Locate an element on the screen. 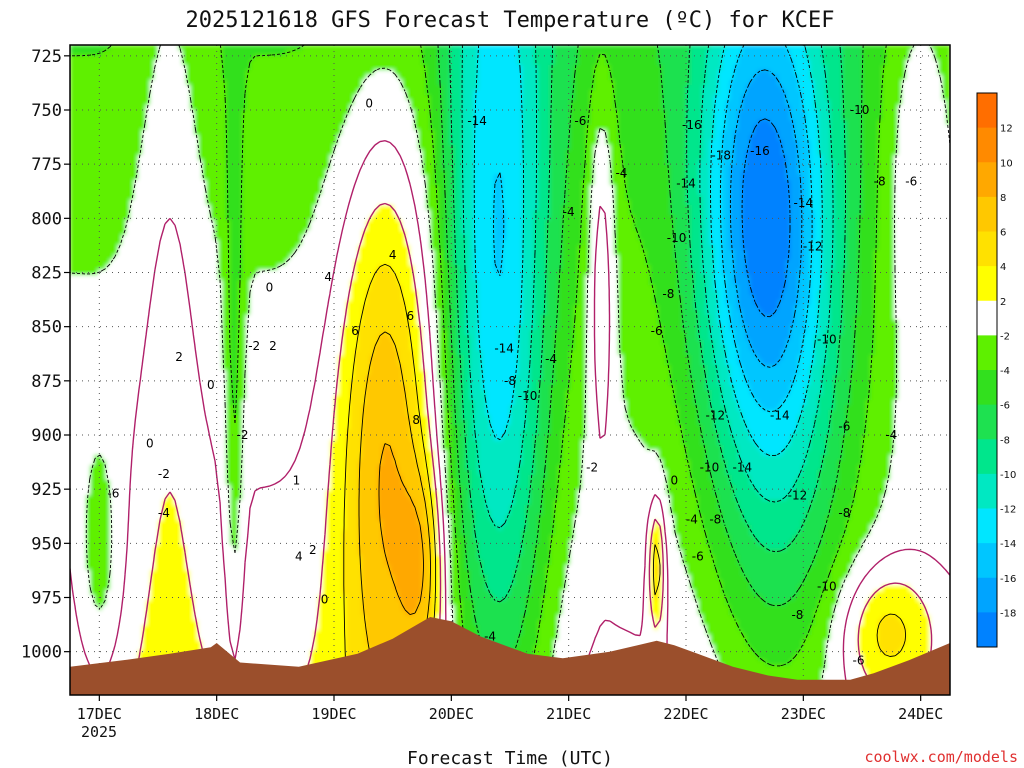 The width and height of the screenshot is (1024, 768). colorbar-tick-label: -8 is located at coordinates (1005, 440).